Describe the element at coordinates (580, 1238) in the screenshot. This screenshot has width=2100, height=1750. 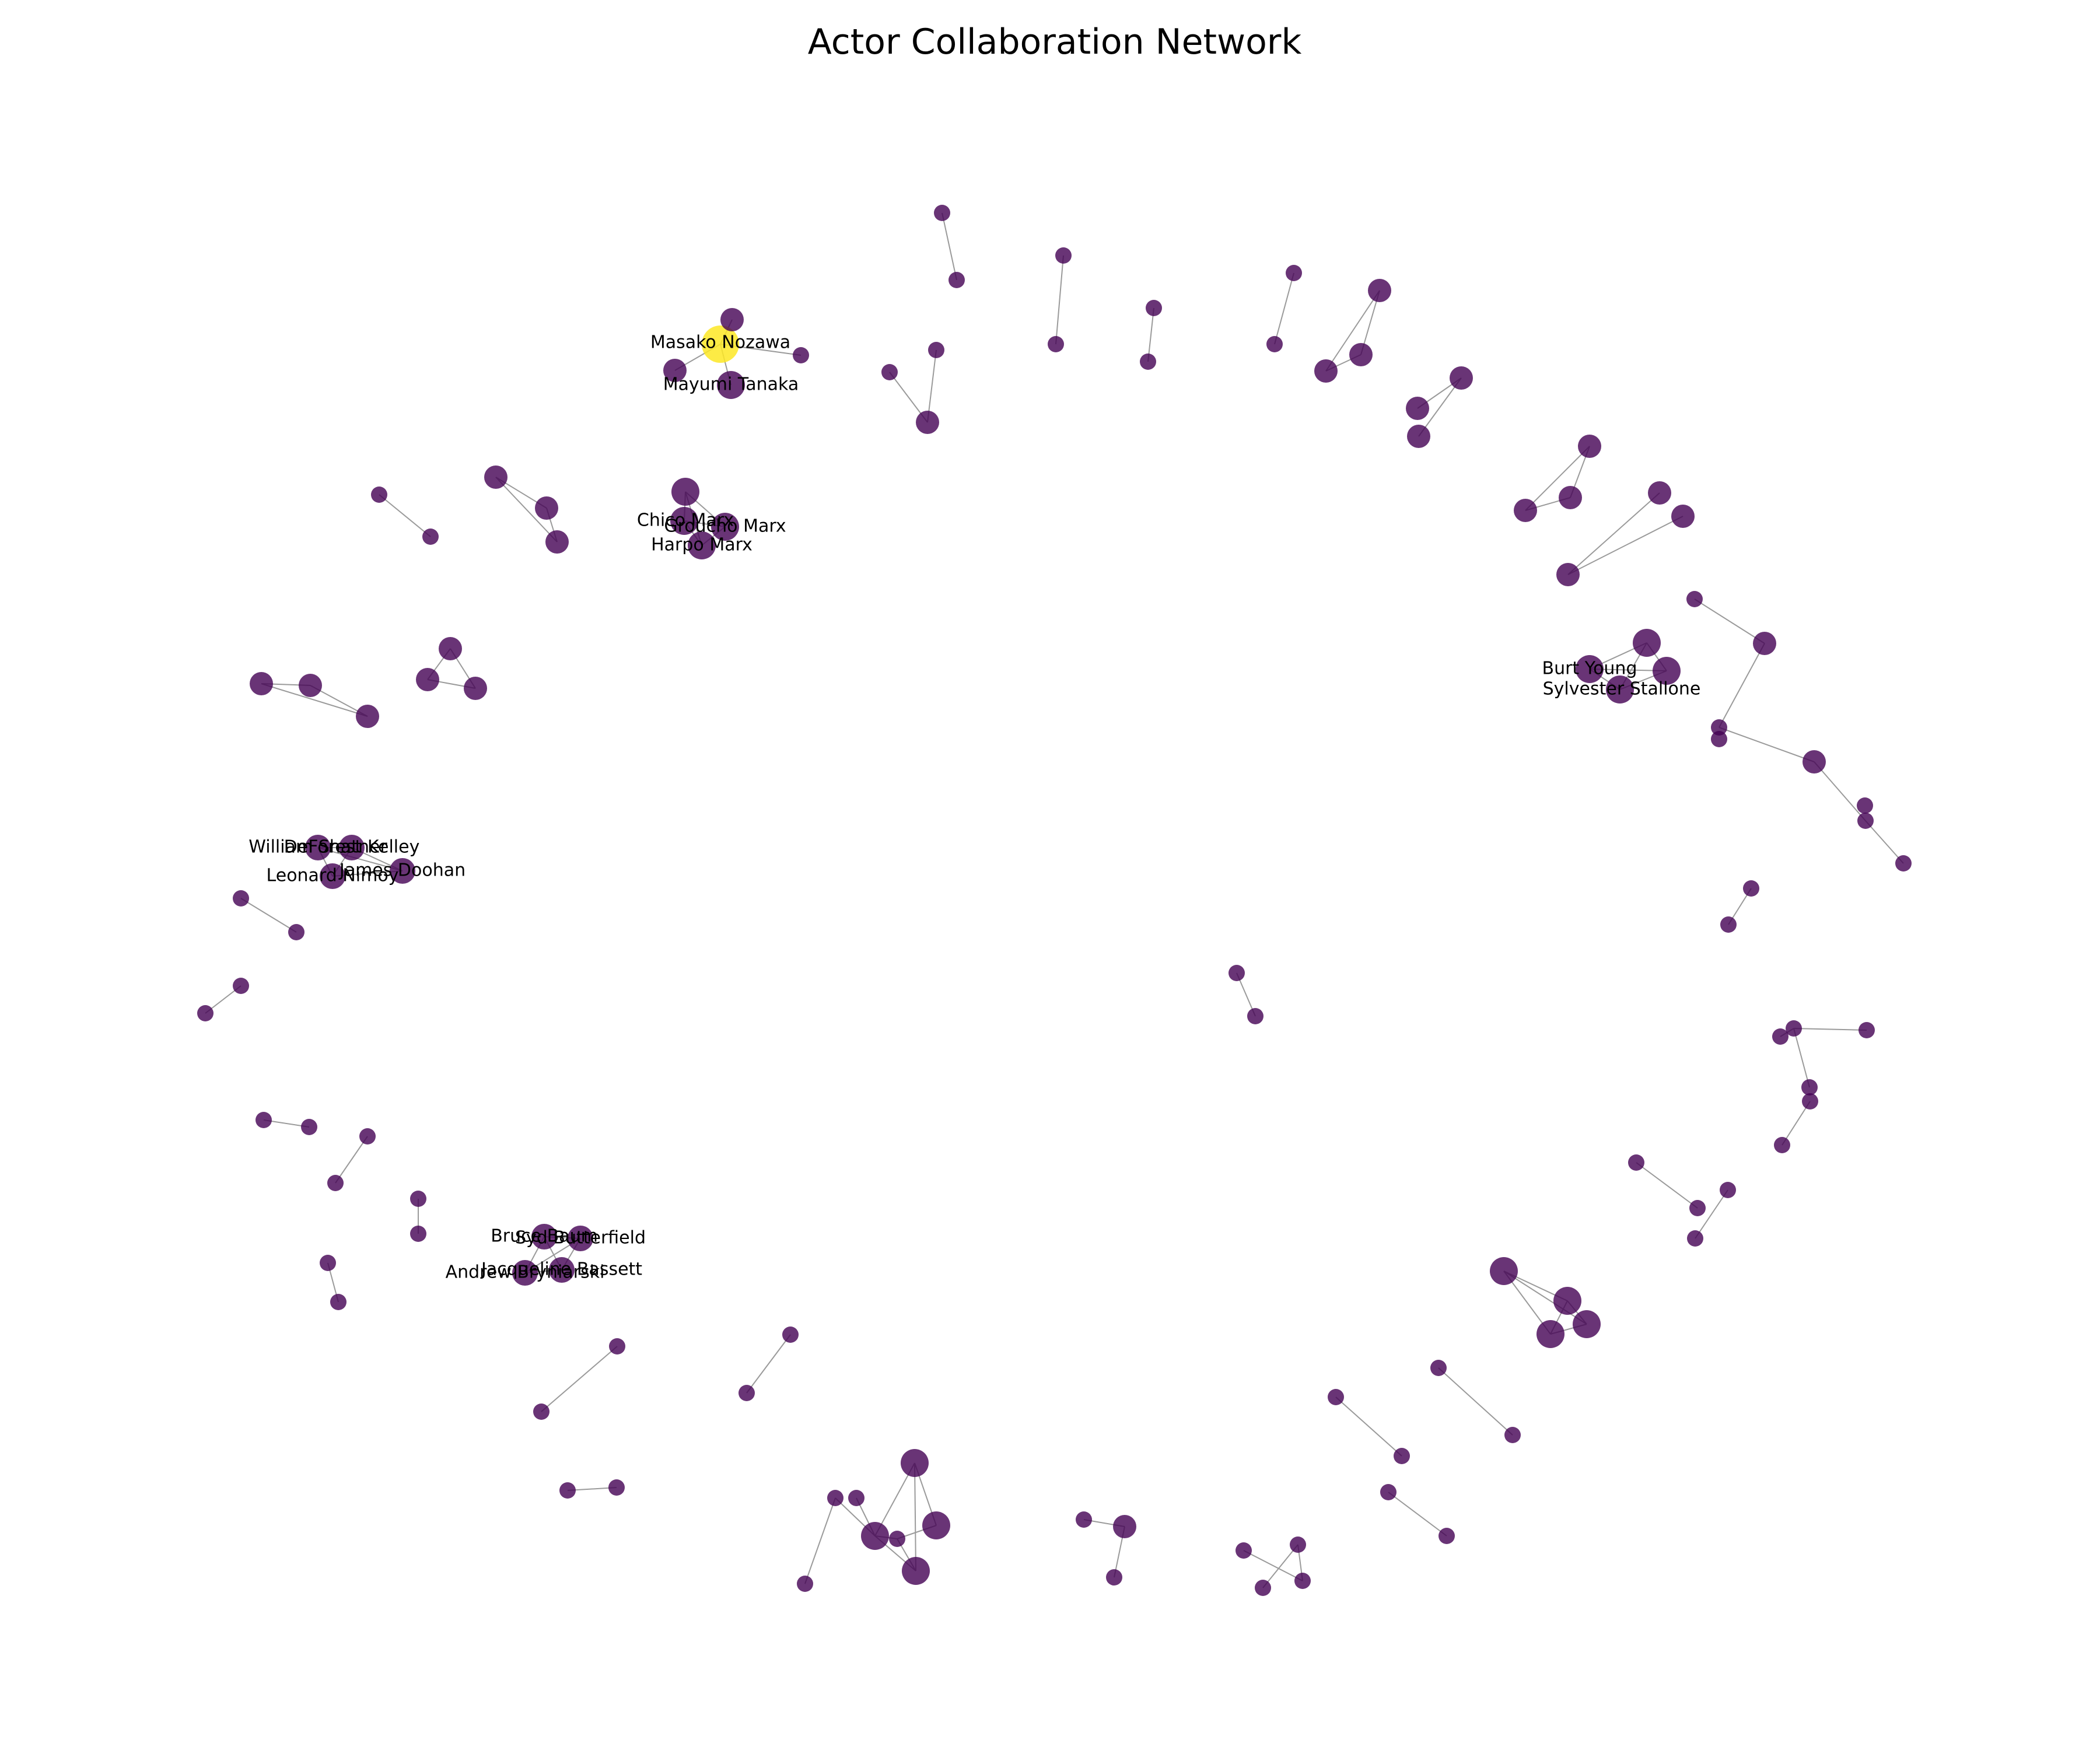
I see `actor-label: Syd Butterfield` at that location.